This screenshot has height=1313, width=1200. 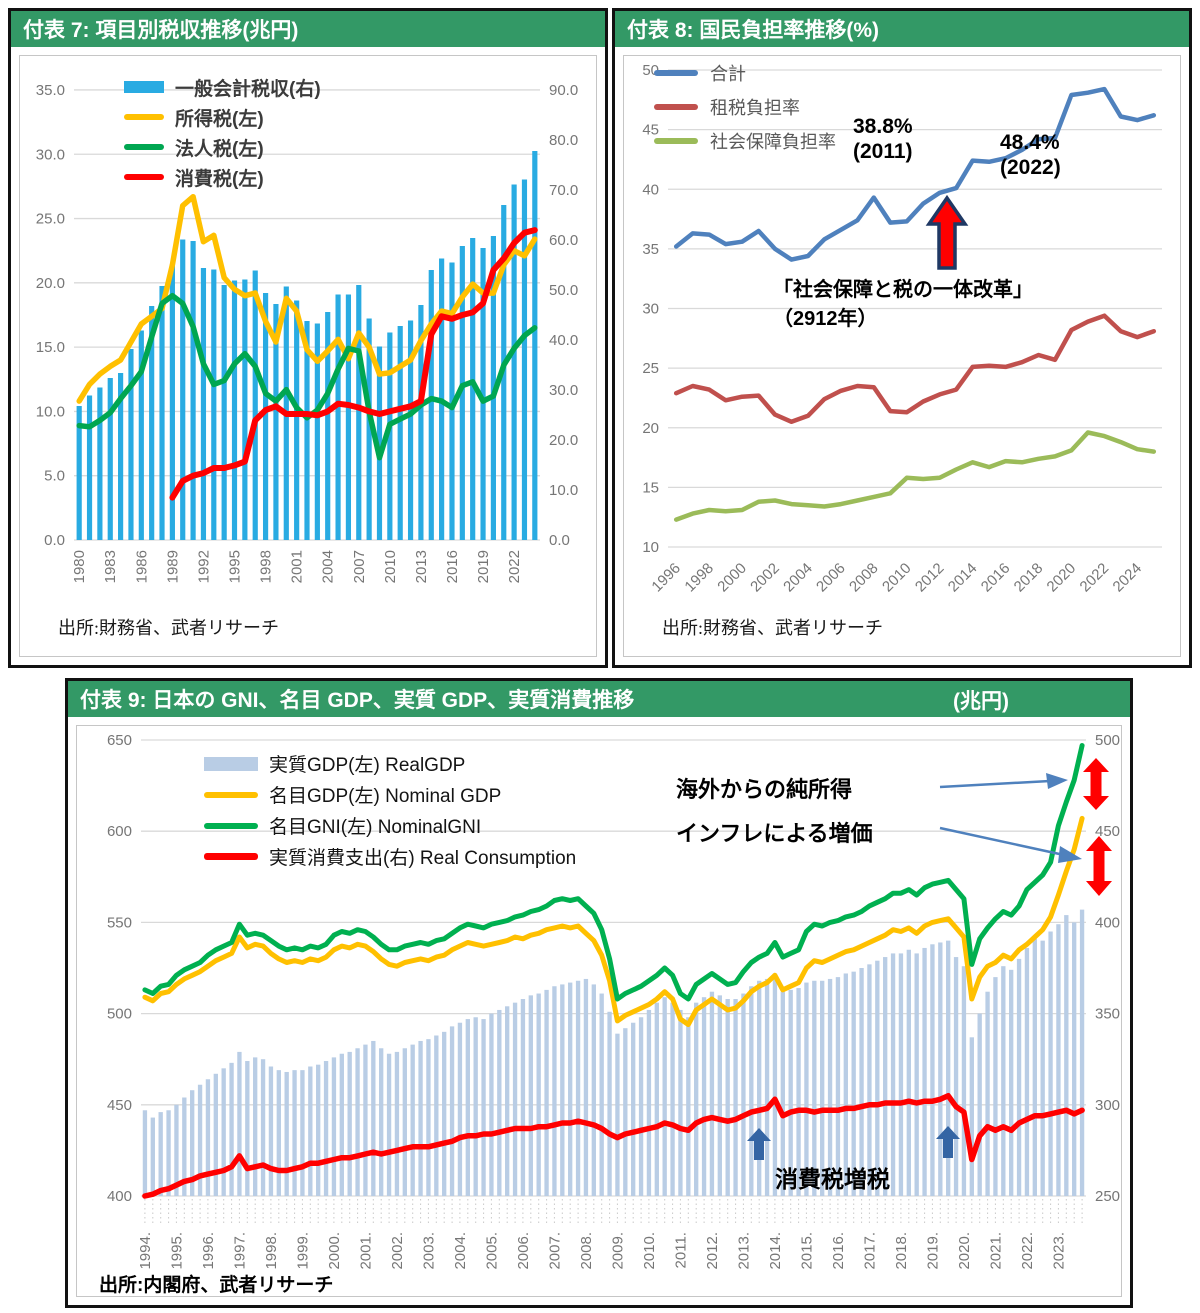 What do you see at coordinates (367, 765) in the screenshot?
I see `legend-label: 実質GDP(左) RealGDP` at bounding box center [367, 765].